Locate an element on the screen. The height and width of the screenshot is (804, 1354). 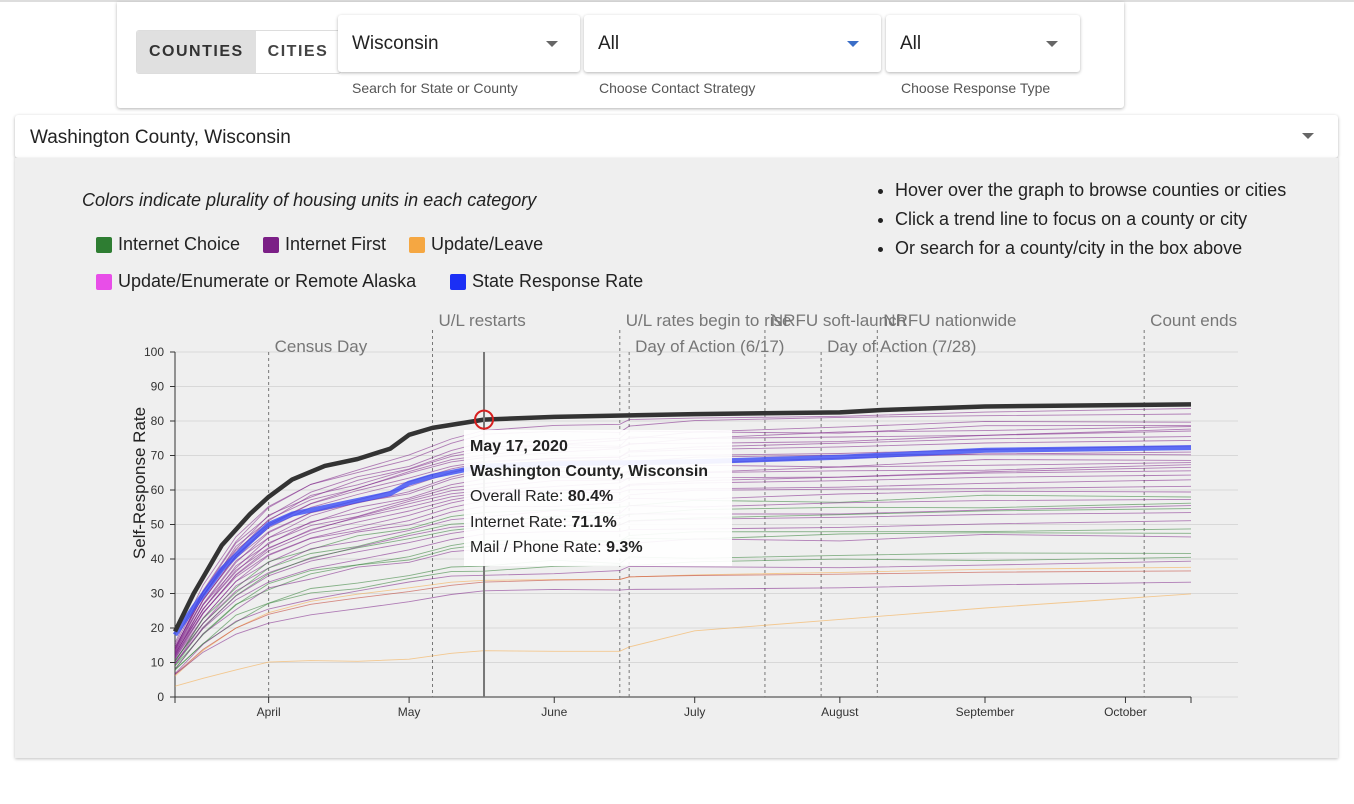
tooltip-mail-rate: Mail / Phone Rate: 9.3% is located at coordinates (556, 548).